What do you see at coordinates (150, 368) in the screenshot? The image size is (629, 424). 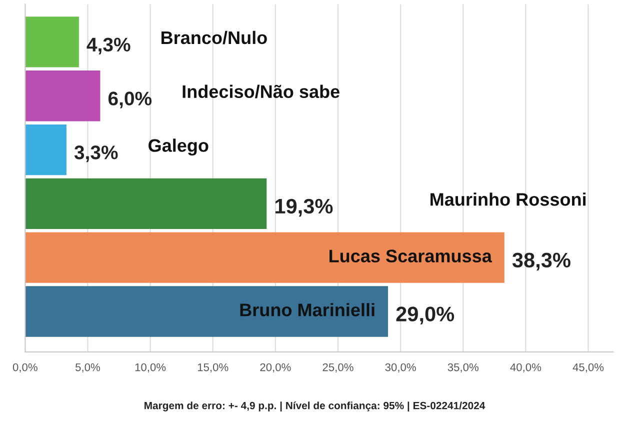 I see `x-tick-label: 10,0%` at bounding box center [150, 368].